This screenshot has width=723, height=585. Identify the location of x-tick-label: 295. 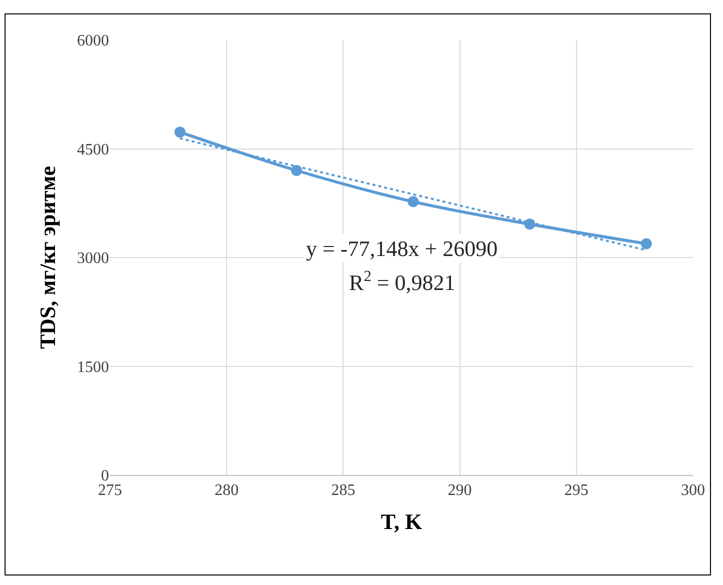
(576, 491).